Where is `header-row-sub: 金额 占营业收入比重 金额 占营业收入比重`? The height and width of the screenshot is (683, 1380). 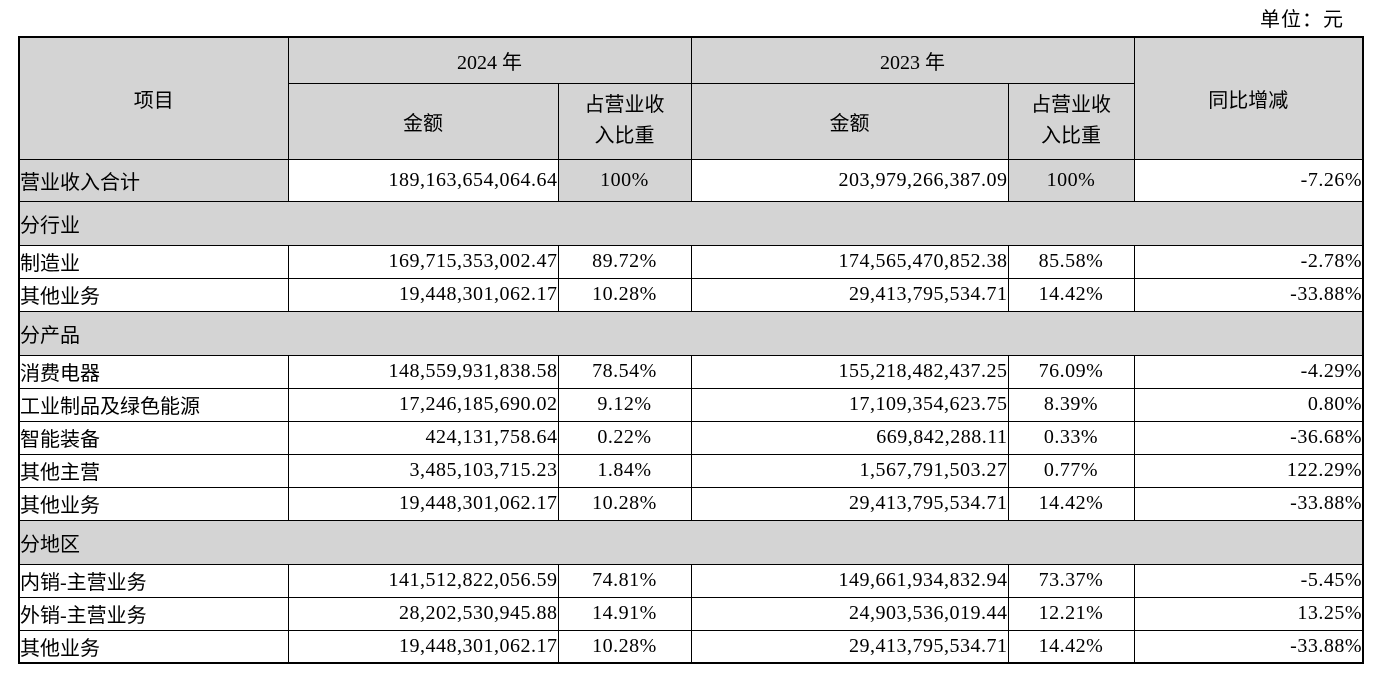
header-row-sub: 金额 占营业收入比重 金额 占营业收入比重 is located at coordinates (691, 121).